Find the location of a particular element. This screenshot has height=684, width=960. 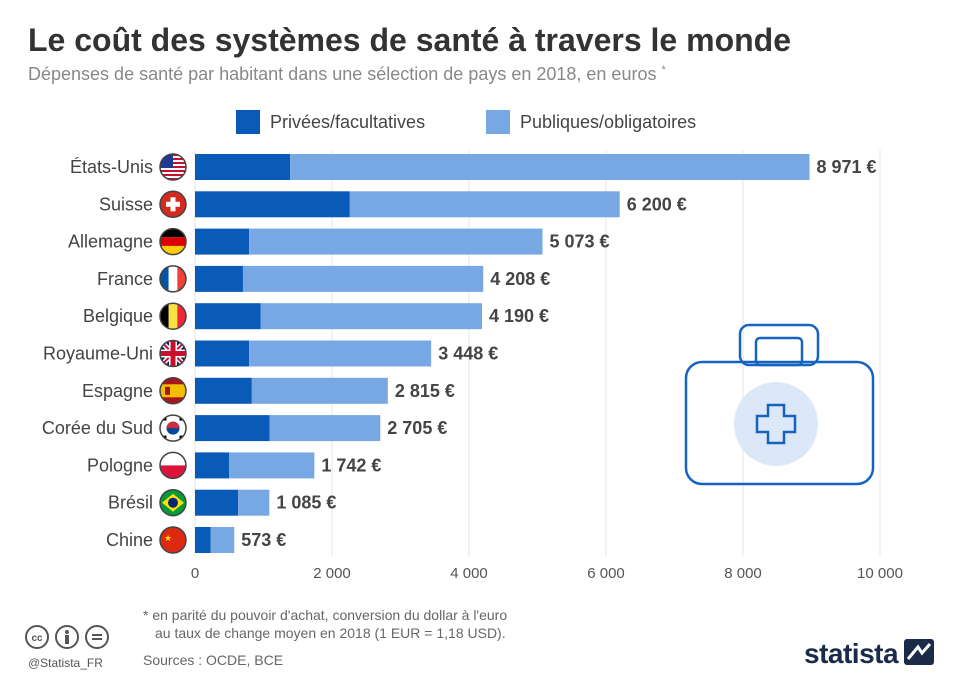

x-tick-label: 6 000 is located at coordinates (606, 573).